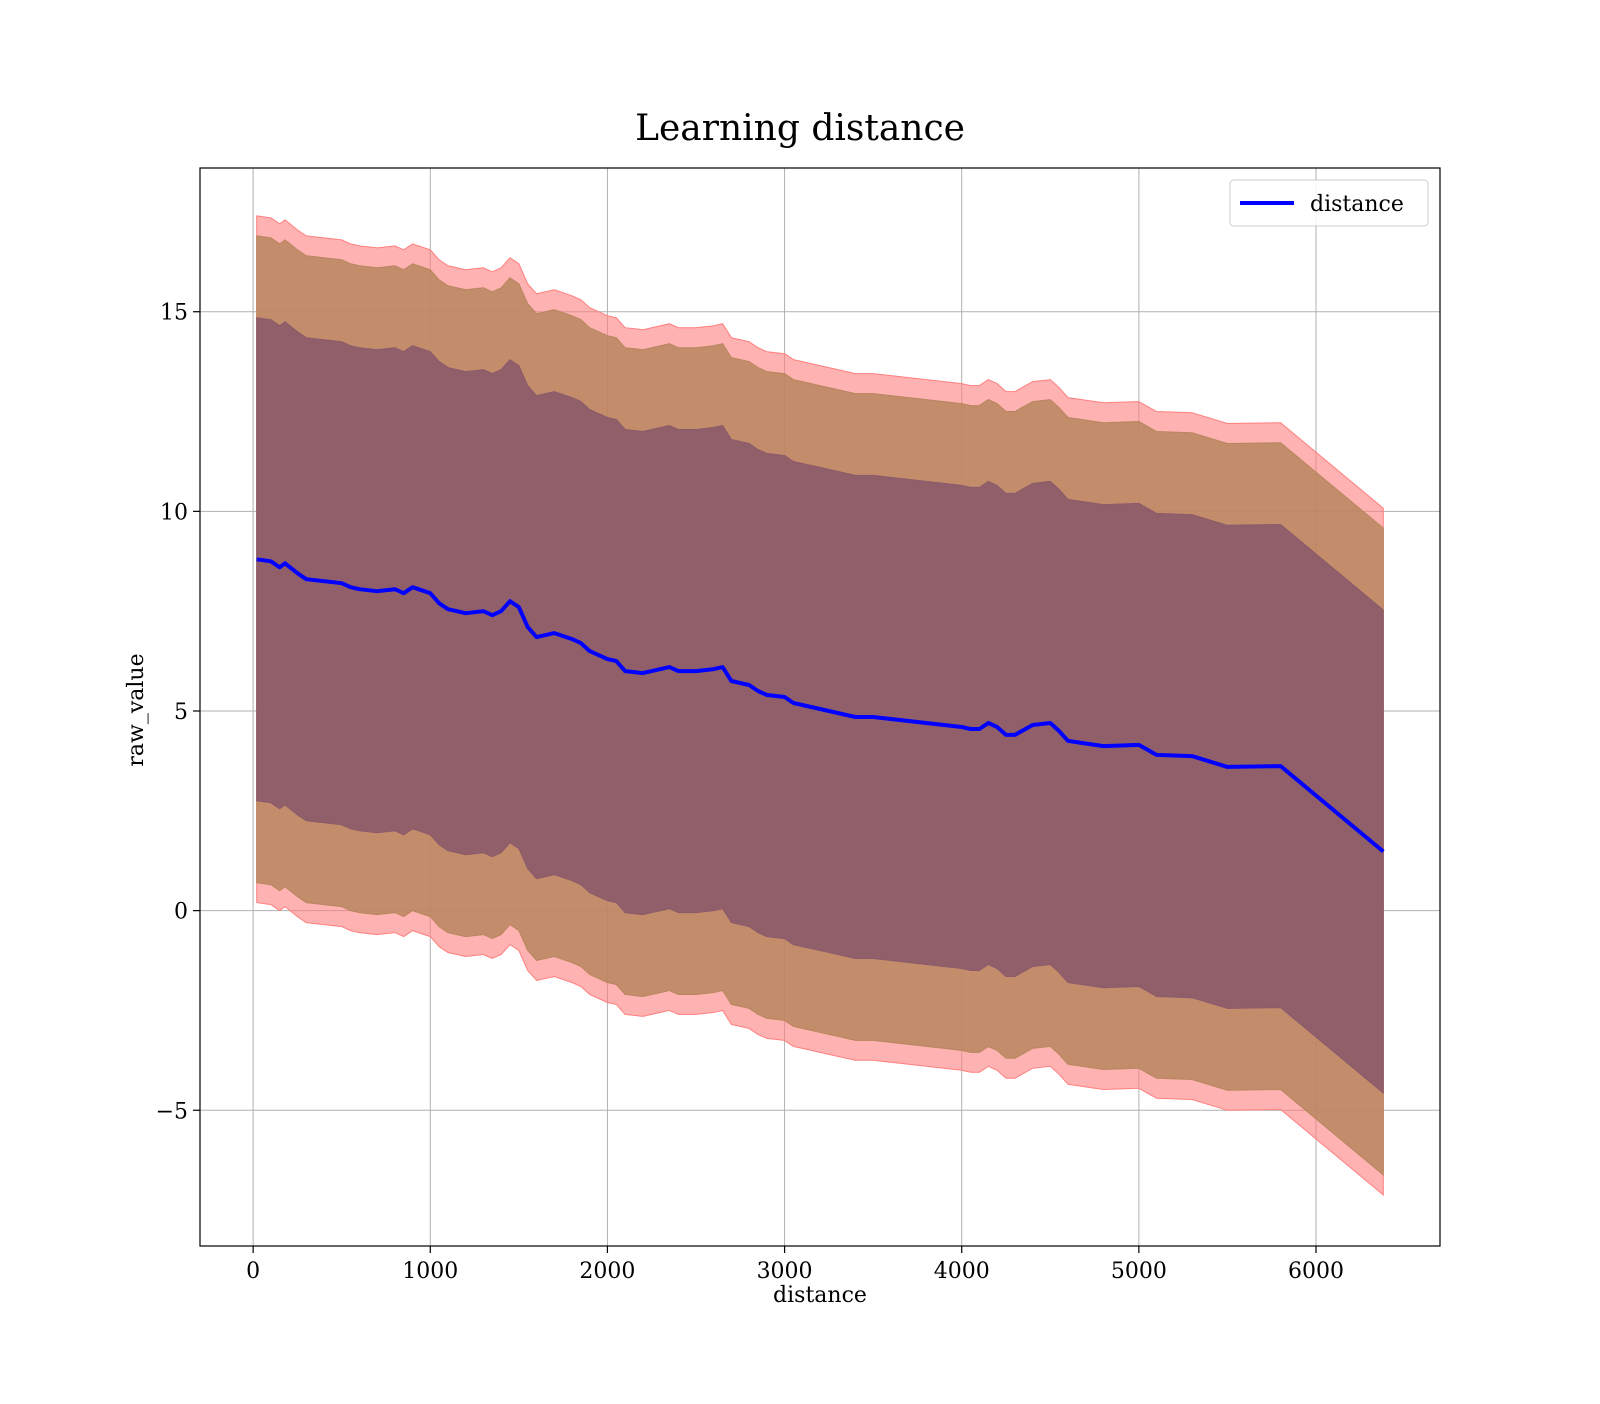 The height and width of the screenshot is (1404, 1600). Describe the element at coordinates (174, 313) in the screenshot. I see `y-tick-label: 15` at that location.